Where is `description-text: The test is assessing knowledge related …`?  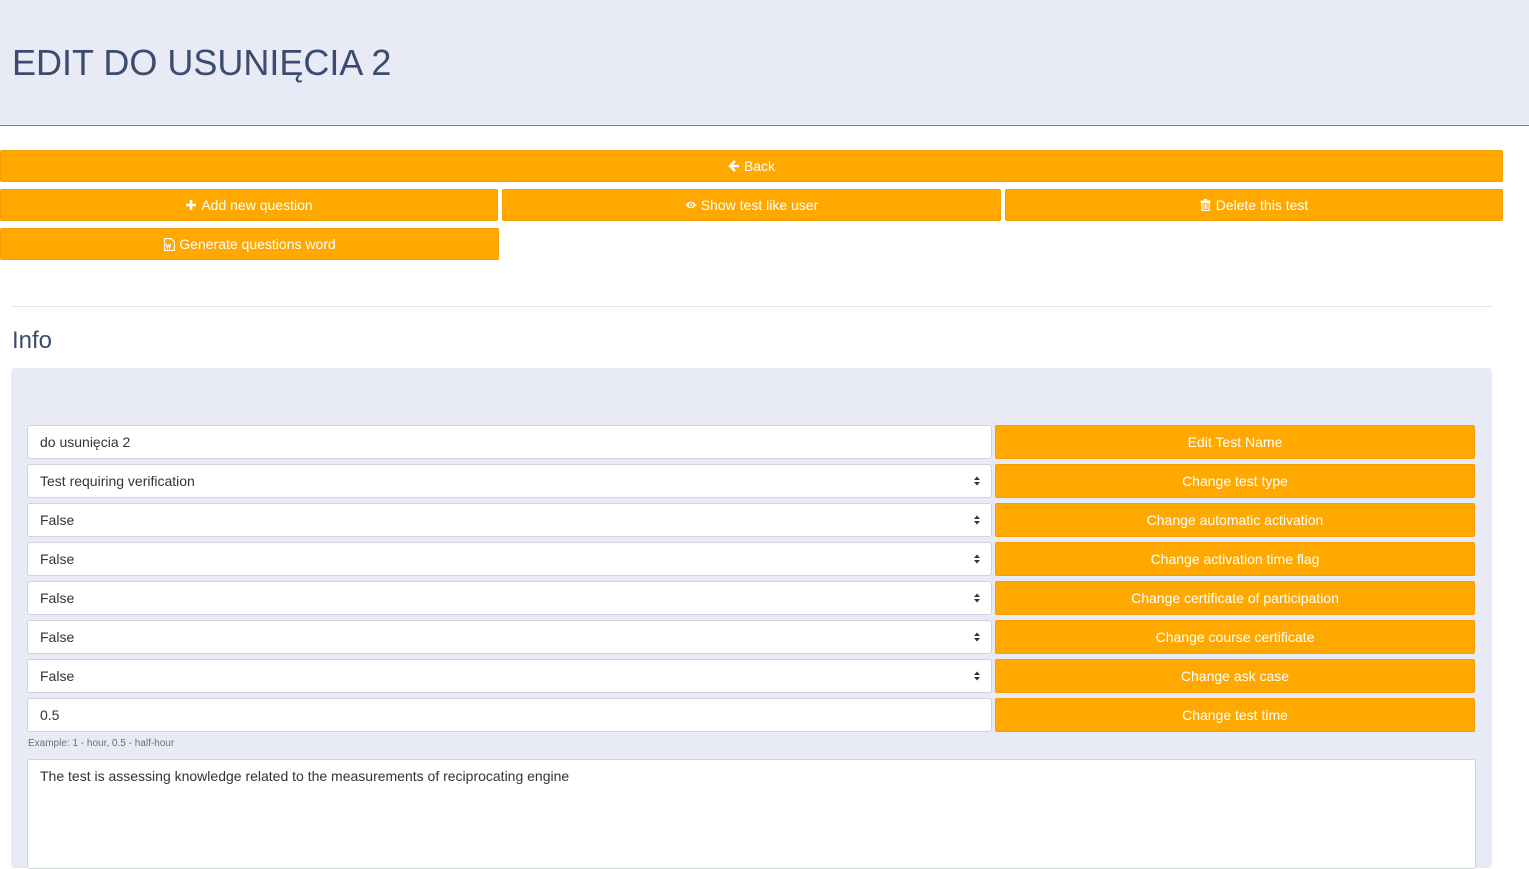 description-text: The test is assessing knowledge related … is located at coordinates (305, 776).